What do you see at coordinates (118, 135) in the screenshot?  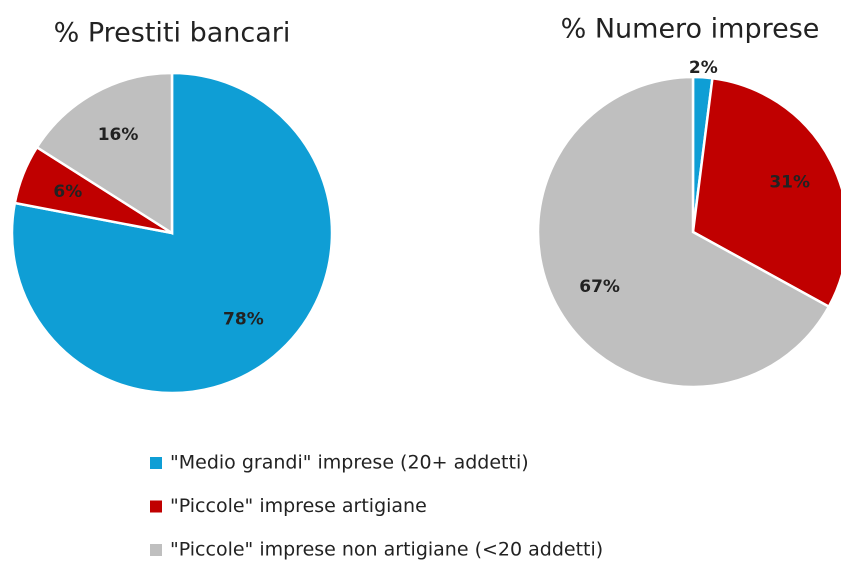 I see `data-label: 16%` at bounding box center [118, 135].